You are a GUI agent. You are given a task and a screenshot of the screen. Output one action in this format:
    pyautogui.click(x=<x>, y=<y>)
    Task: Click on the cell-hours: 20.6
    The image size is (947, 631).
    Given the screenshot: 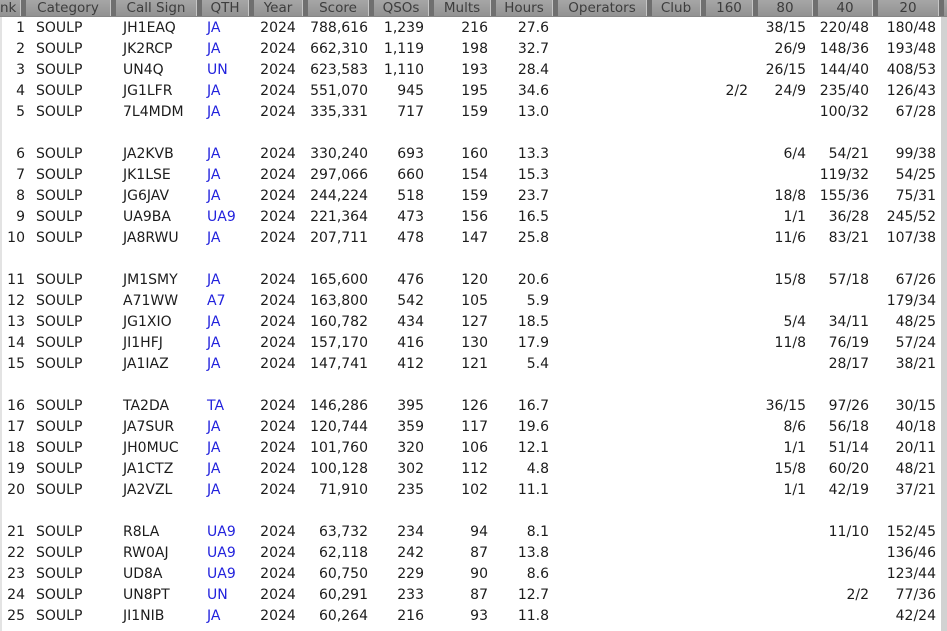 What is the action you would take?
    pyautogui.click(x=533, y=279)
    